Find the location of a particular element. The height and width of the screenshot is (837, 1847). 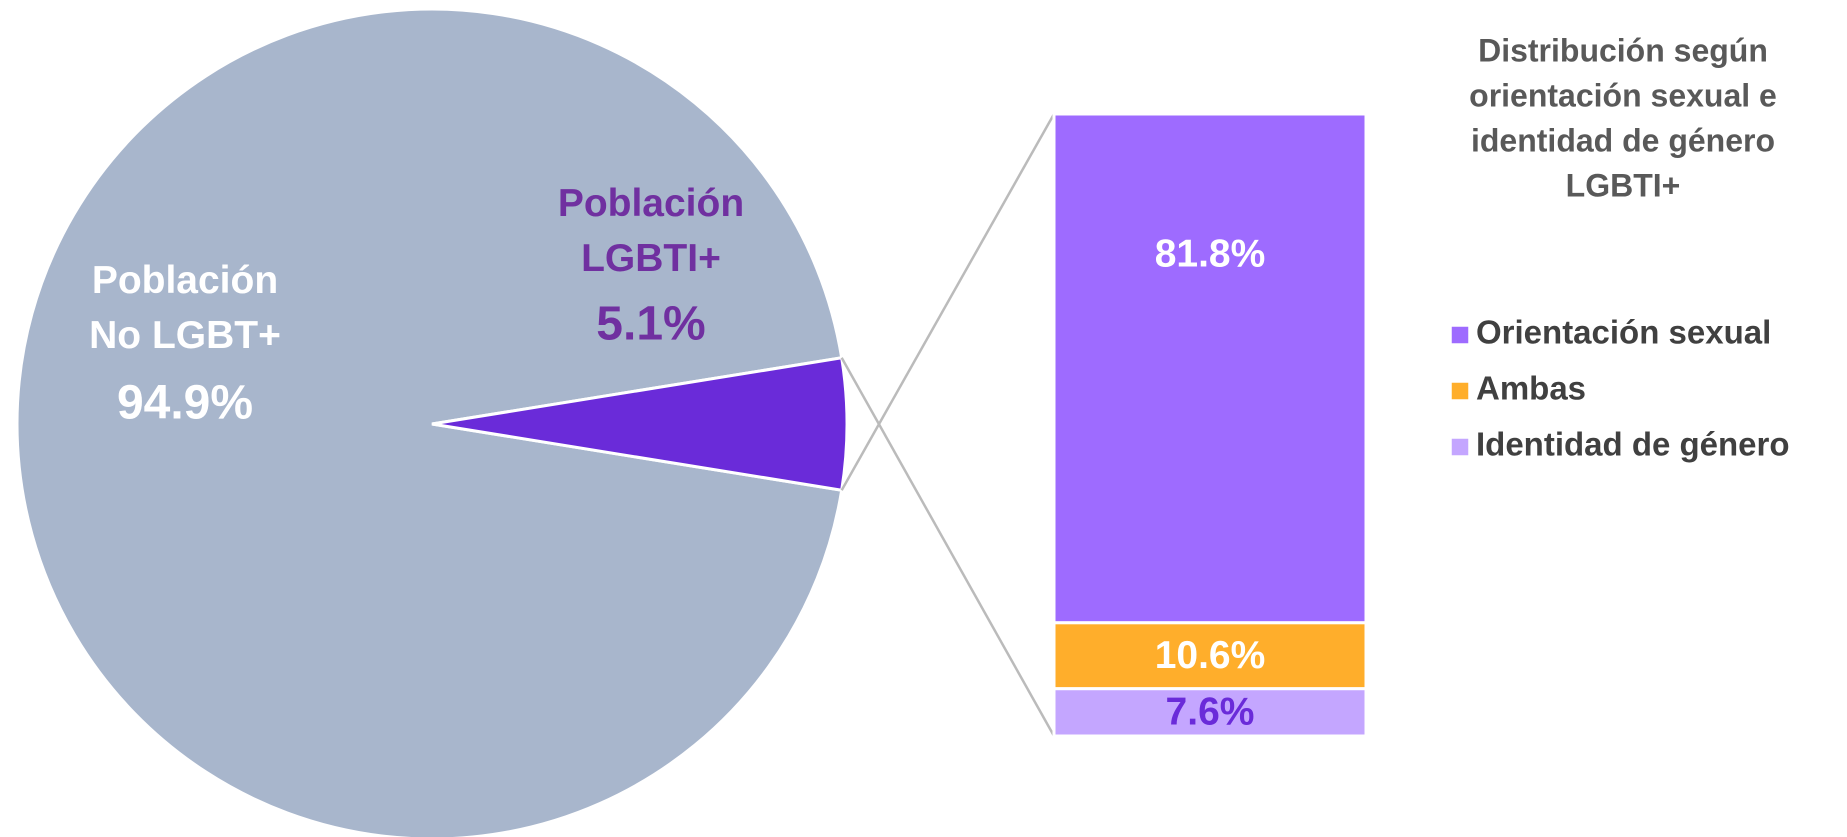

legend-label: Identidad de género is located at coordinates (1633, 444).